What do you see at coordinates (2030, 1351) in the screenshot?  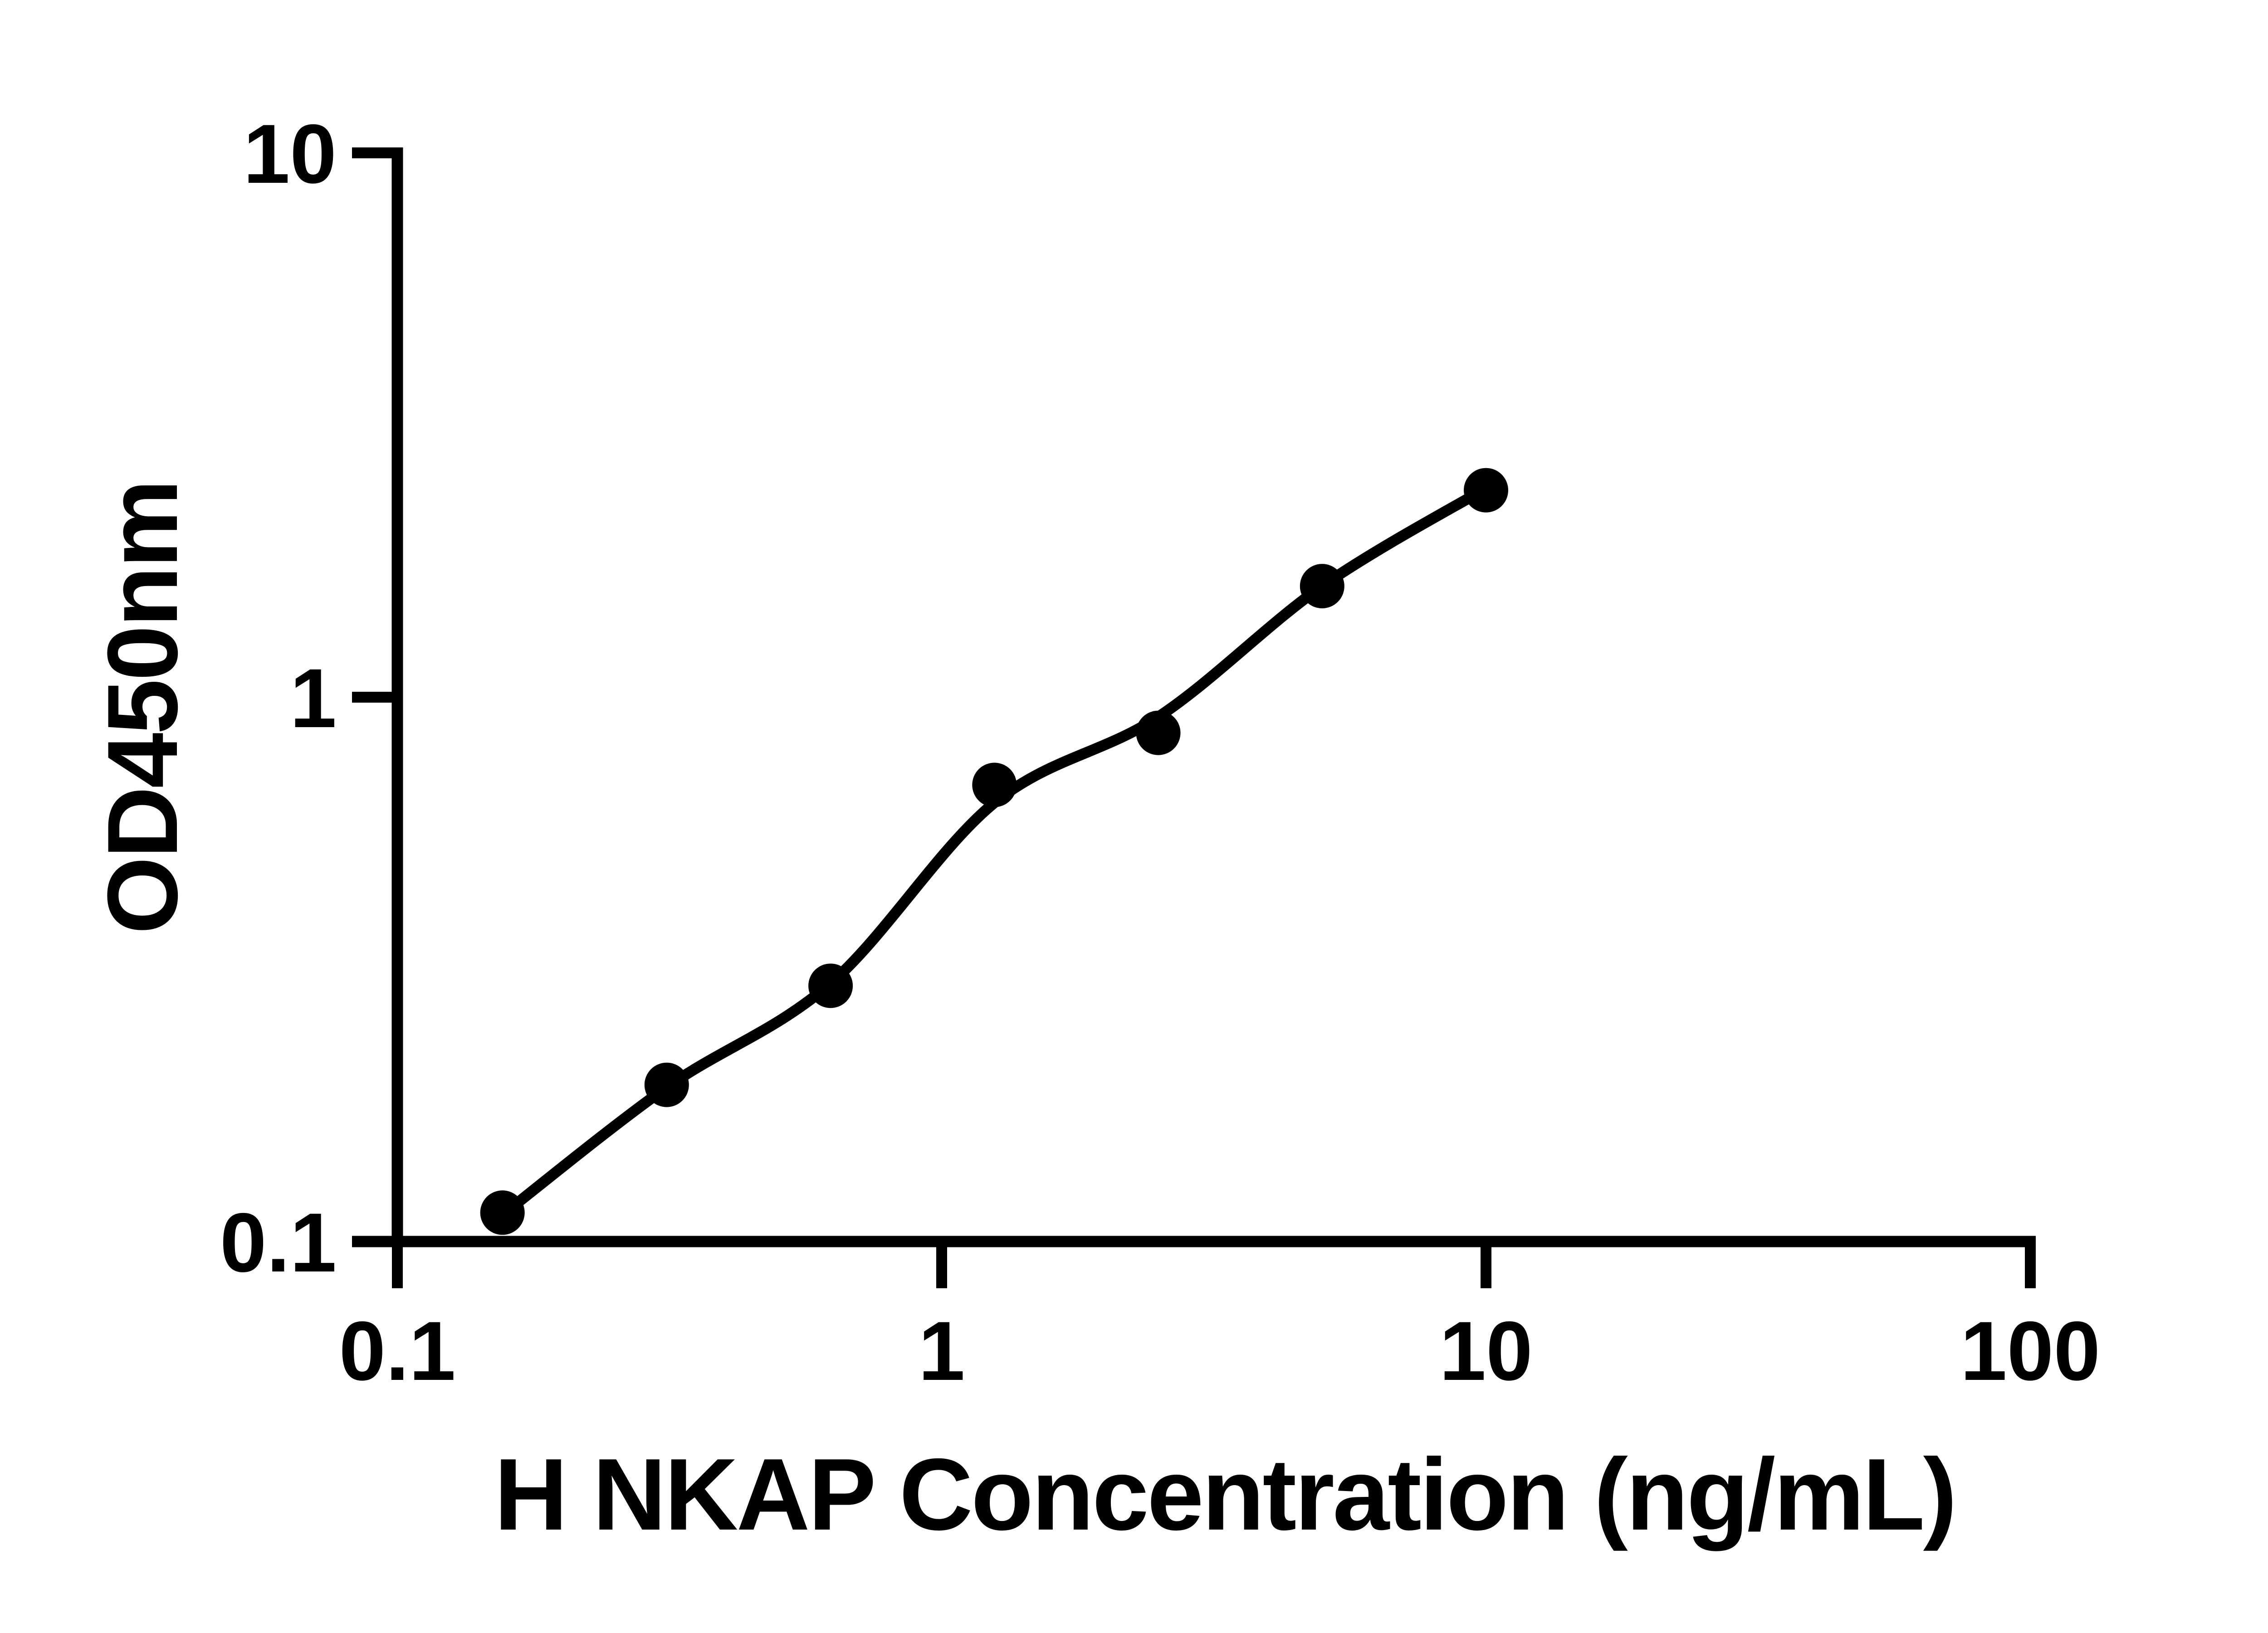 I see `x-tick-label: 100` at bounding box center [2030, 1351].